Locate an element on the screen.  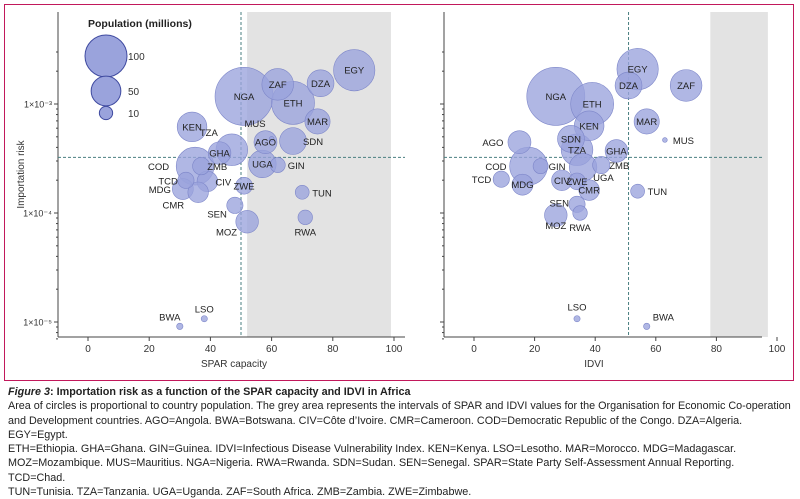
population-legend: Population (millions) 100 50 10 is located at coordinates (138, 69).